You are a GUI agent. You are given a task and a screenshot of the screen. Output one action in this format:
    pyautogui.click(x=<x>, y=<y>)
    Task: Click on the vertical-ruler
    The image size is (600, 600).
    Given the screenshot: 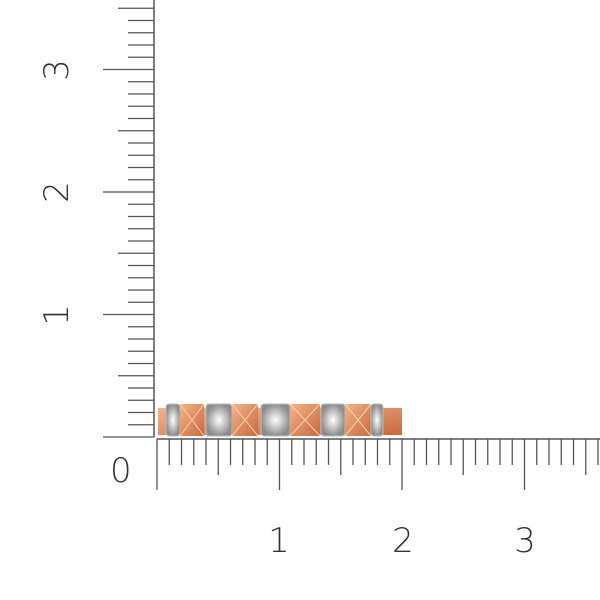 What is the action you would take?
    pyautogui.click(x=129, y=219)
    